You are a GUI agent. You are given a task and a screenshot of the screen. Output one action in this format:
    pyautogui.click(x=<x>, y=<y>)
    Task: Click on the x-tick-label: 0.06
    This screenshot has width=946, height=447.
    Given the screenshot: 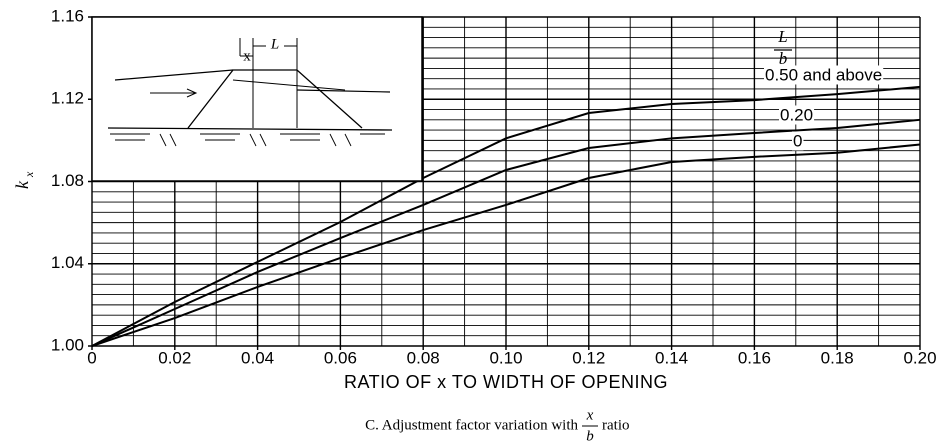 What is the action you would take?
    pyautogui.click(x=340, y=357)
    